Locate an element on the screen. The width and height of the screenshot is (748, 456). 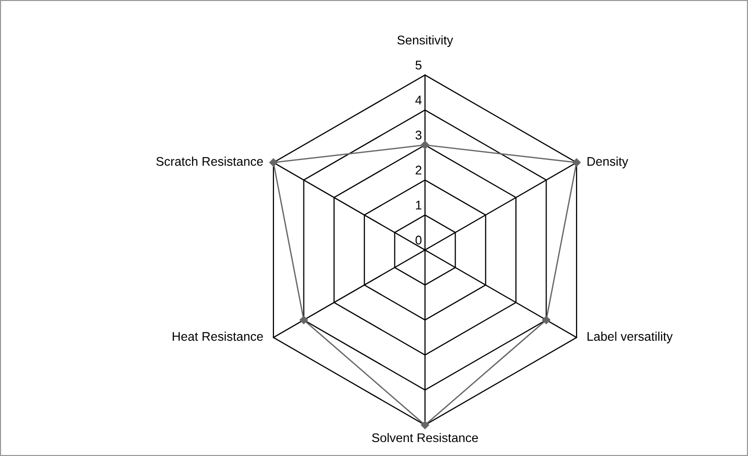
y-tick-label: 5 is located at coordinates (419, 65).